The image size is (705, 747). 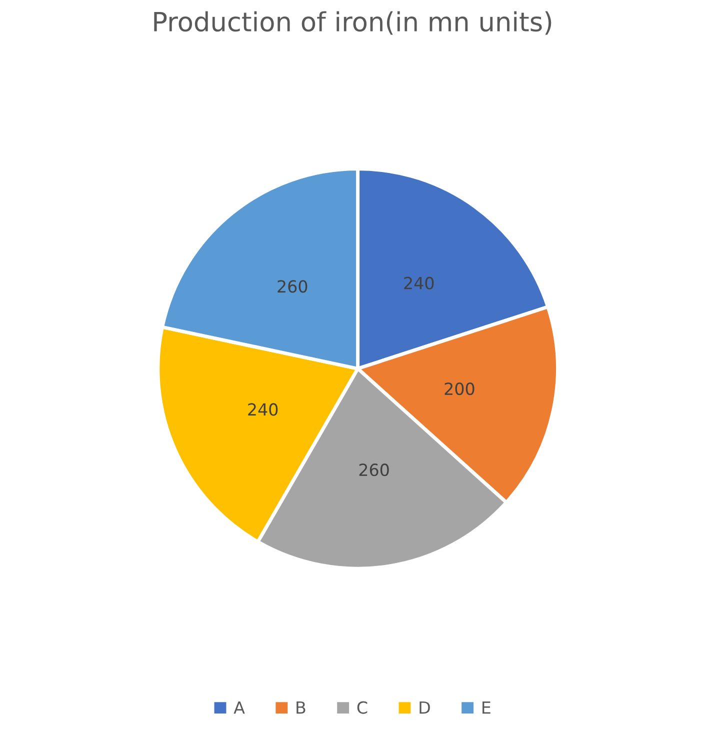 What do you see at coordinates (459, 389) in the screenshot?
I see `data-label: 200` at bounding box center [459, 389].